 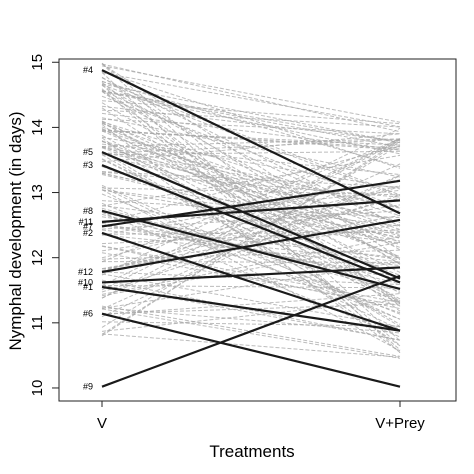 I want to click on line-labels-group: #4 #5 #3 #8#11#7#2 #12#10#1 #6 #9, so click(x=85, y=228).